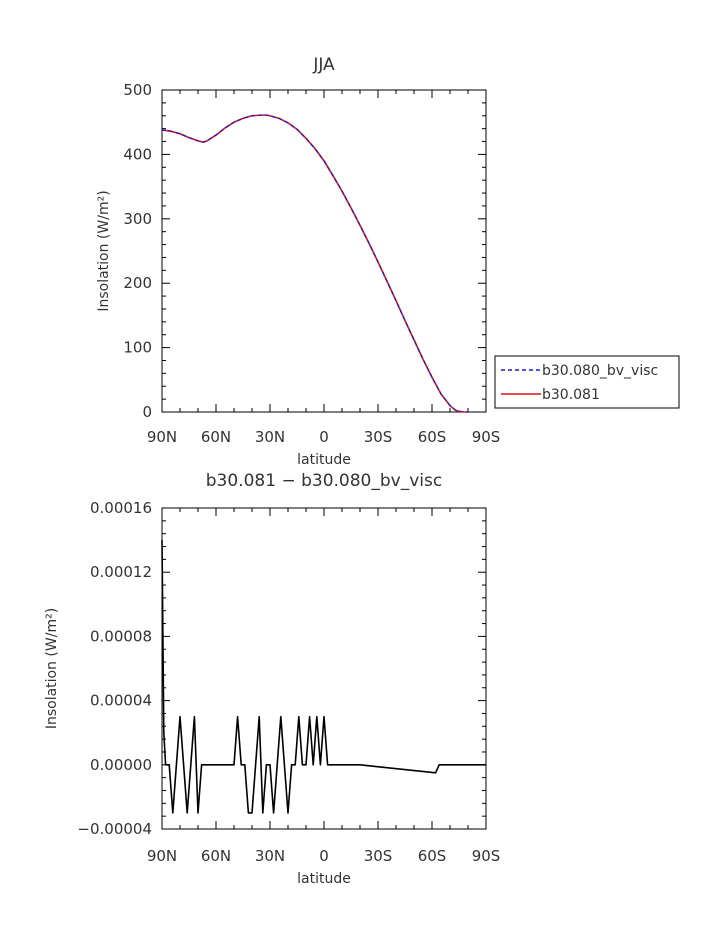 Image resolution: width=723 pixels, height=939 pixels. I want to click on chart2-x-tick-label: 30N, so click(270, 856).